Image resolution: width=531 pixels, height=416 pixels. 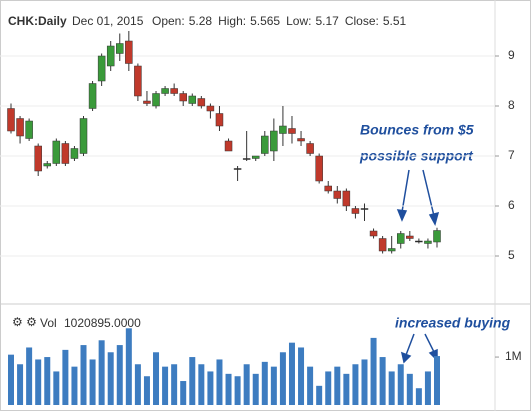 What do you see at coordinates (362, 21) in the screenshot?
I see `header-label: Close:` at bounding box center [362, 21].